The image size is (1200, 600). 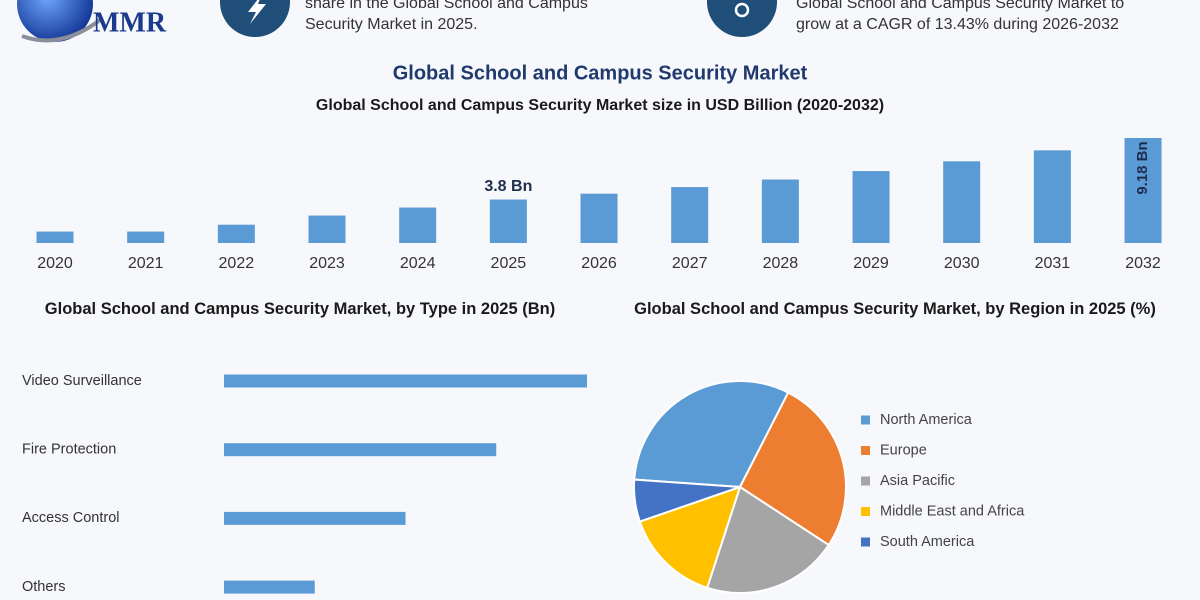 I want to click on x-tick-label: 2023, so click(x=327, y=263).